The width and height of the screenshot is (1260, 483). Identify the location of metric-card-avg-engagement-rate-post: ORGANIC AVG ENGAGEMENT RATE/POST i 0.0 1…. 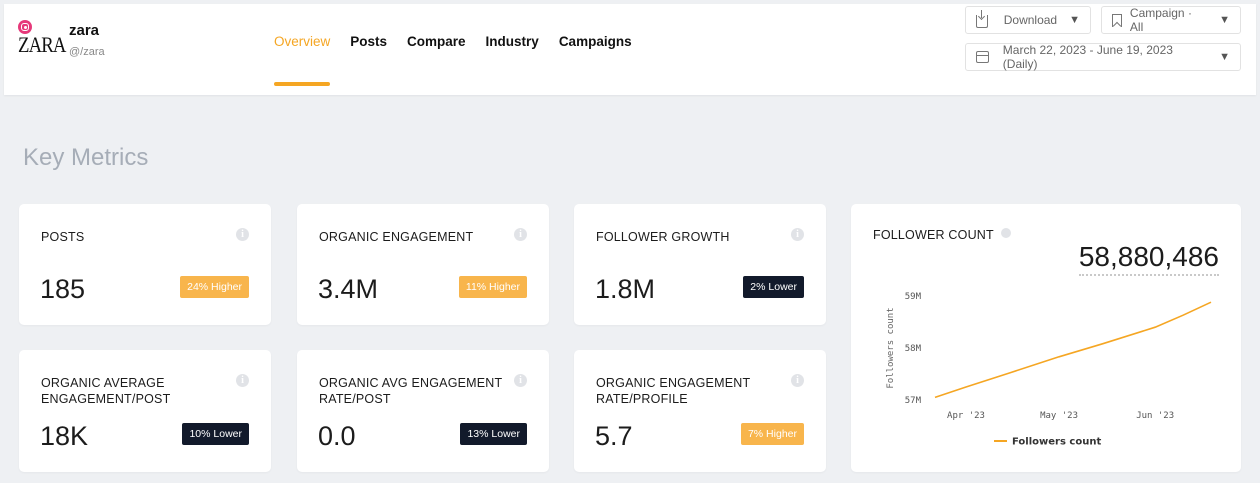
(423, 411).